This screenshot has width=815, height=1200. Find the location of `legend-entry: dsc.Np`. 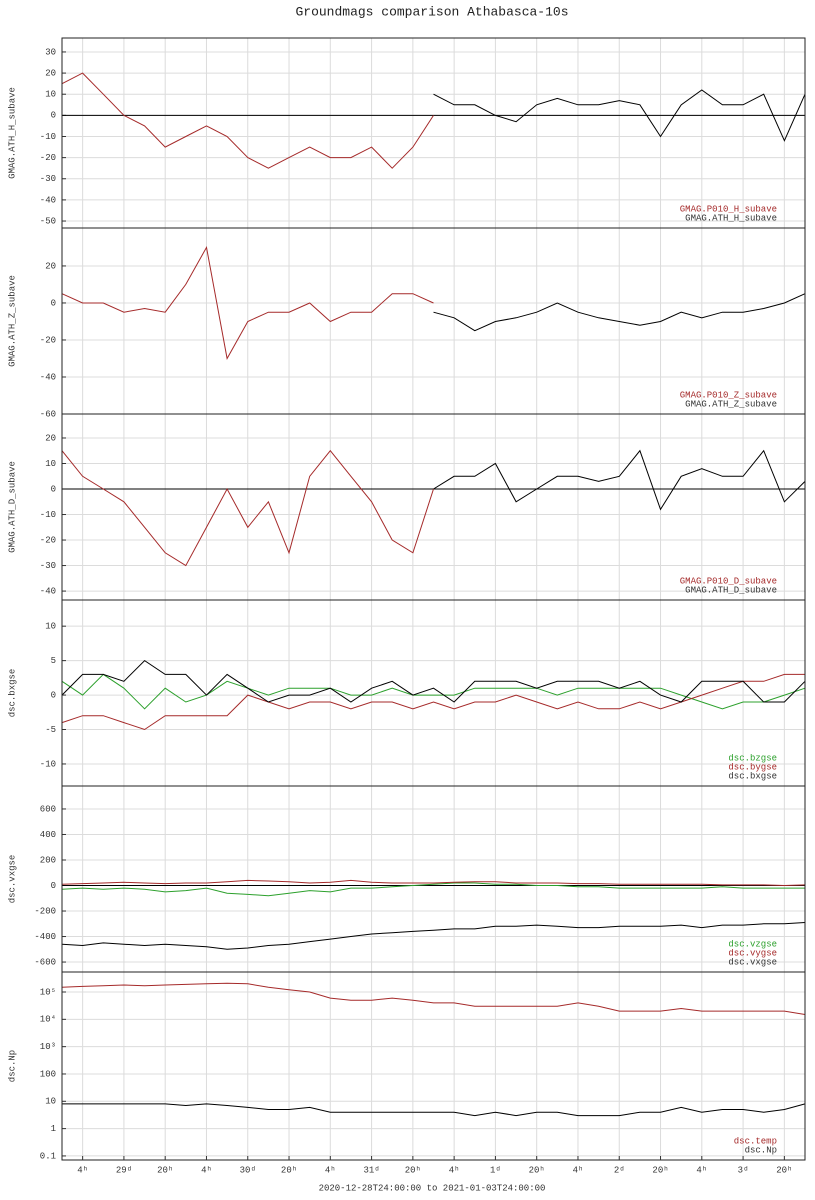

legend-entry: dsc.Np is located at coordinates (761, 1150).